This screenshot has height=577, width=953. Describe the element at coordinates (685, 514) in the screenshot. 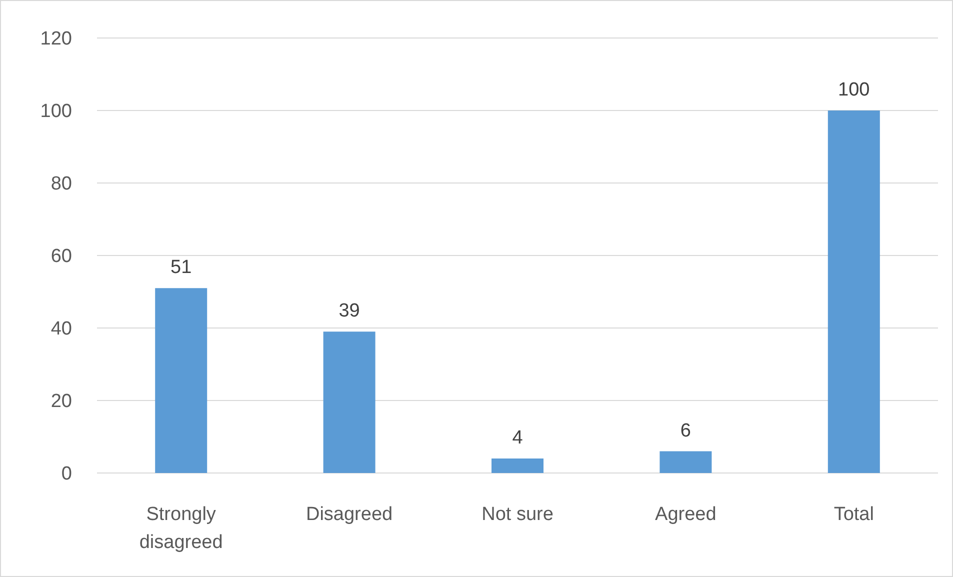

I see `x-tick-label: Agreed` at that location.